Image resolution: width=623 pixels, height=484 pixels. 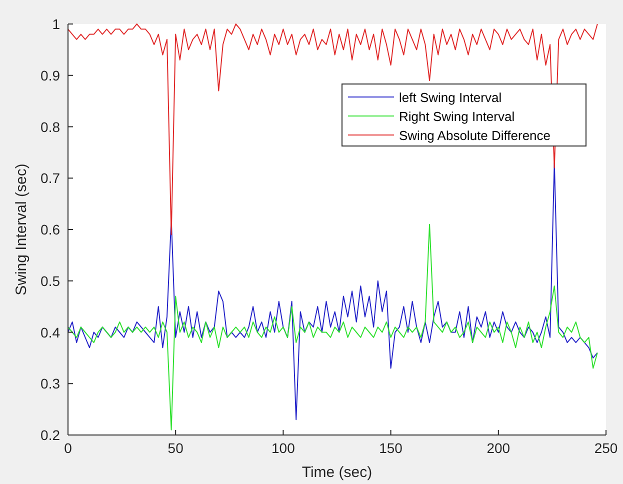 What do you see at coordinates (498, 448) in the screenshot?
I see `x-tick-label: 200` at bounding box center [498, 448].